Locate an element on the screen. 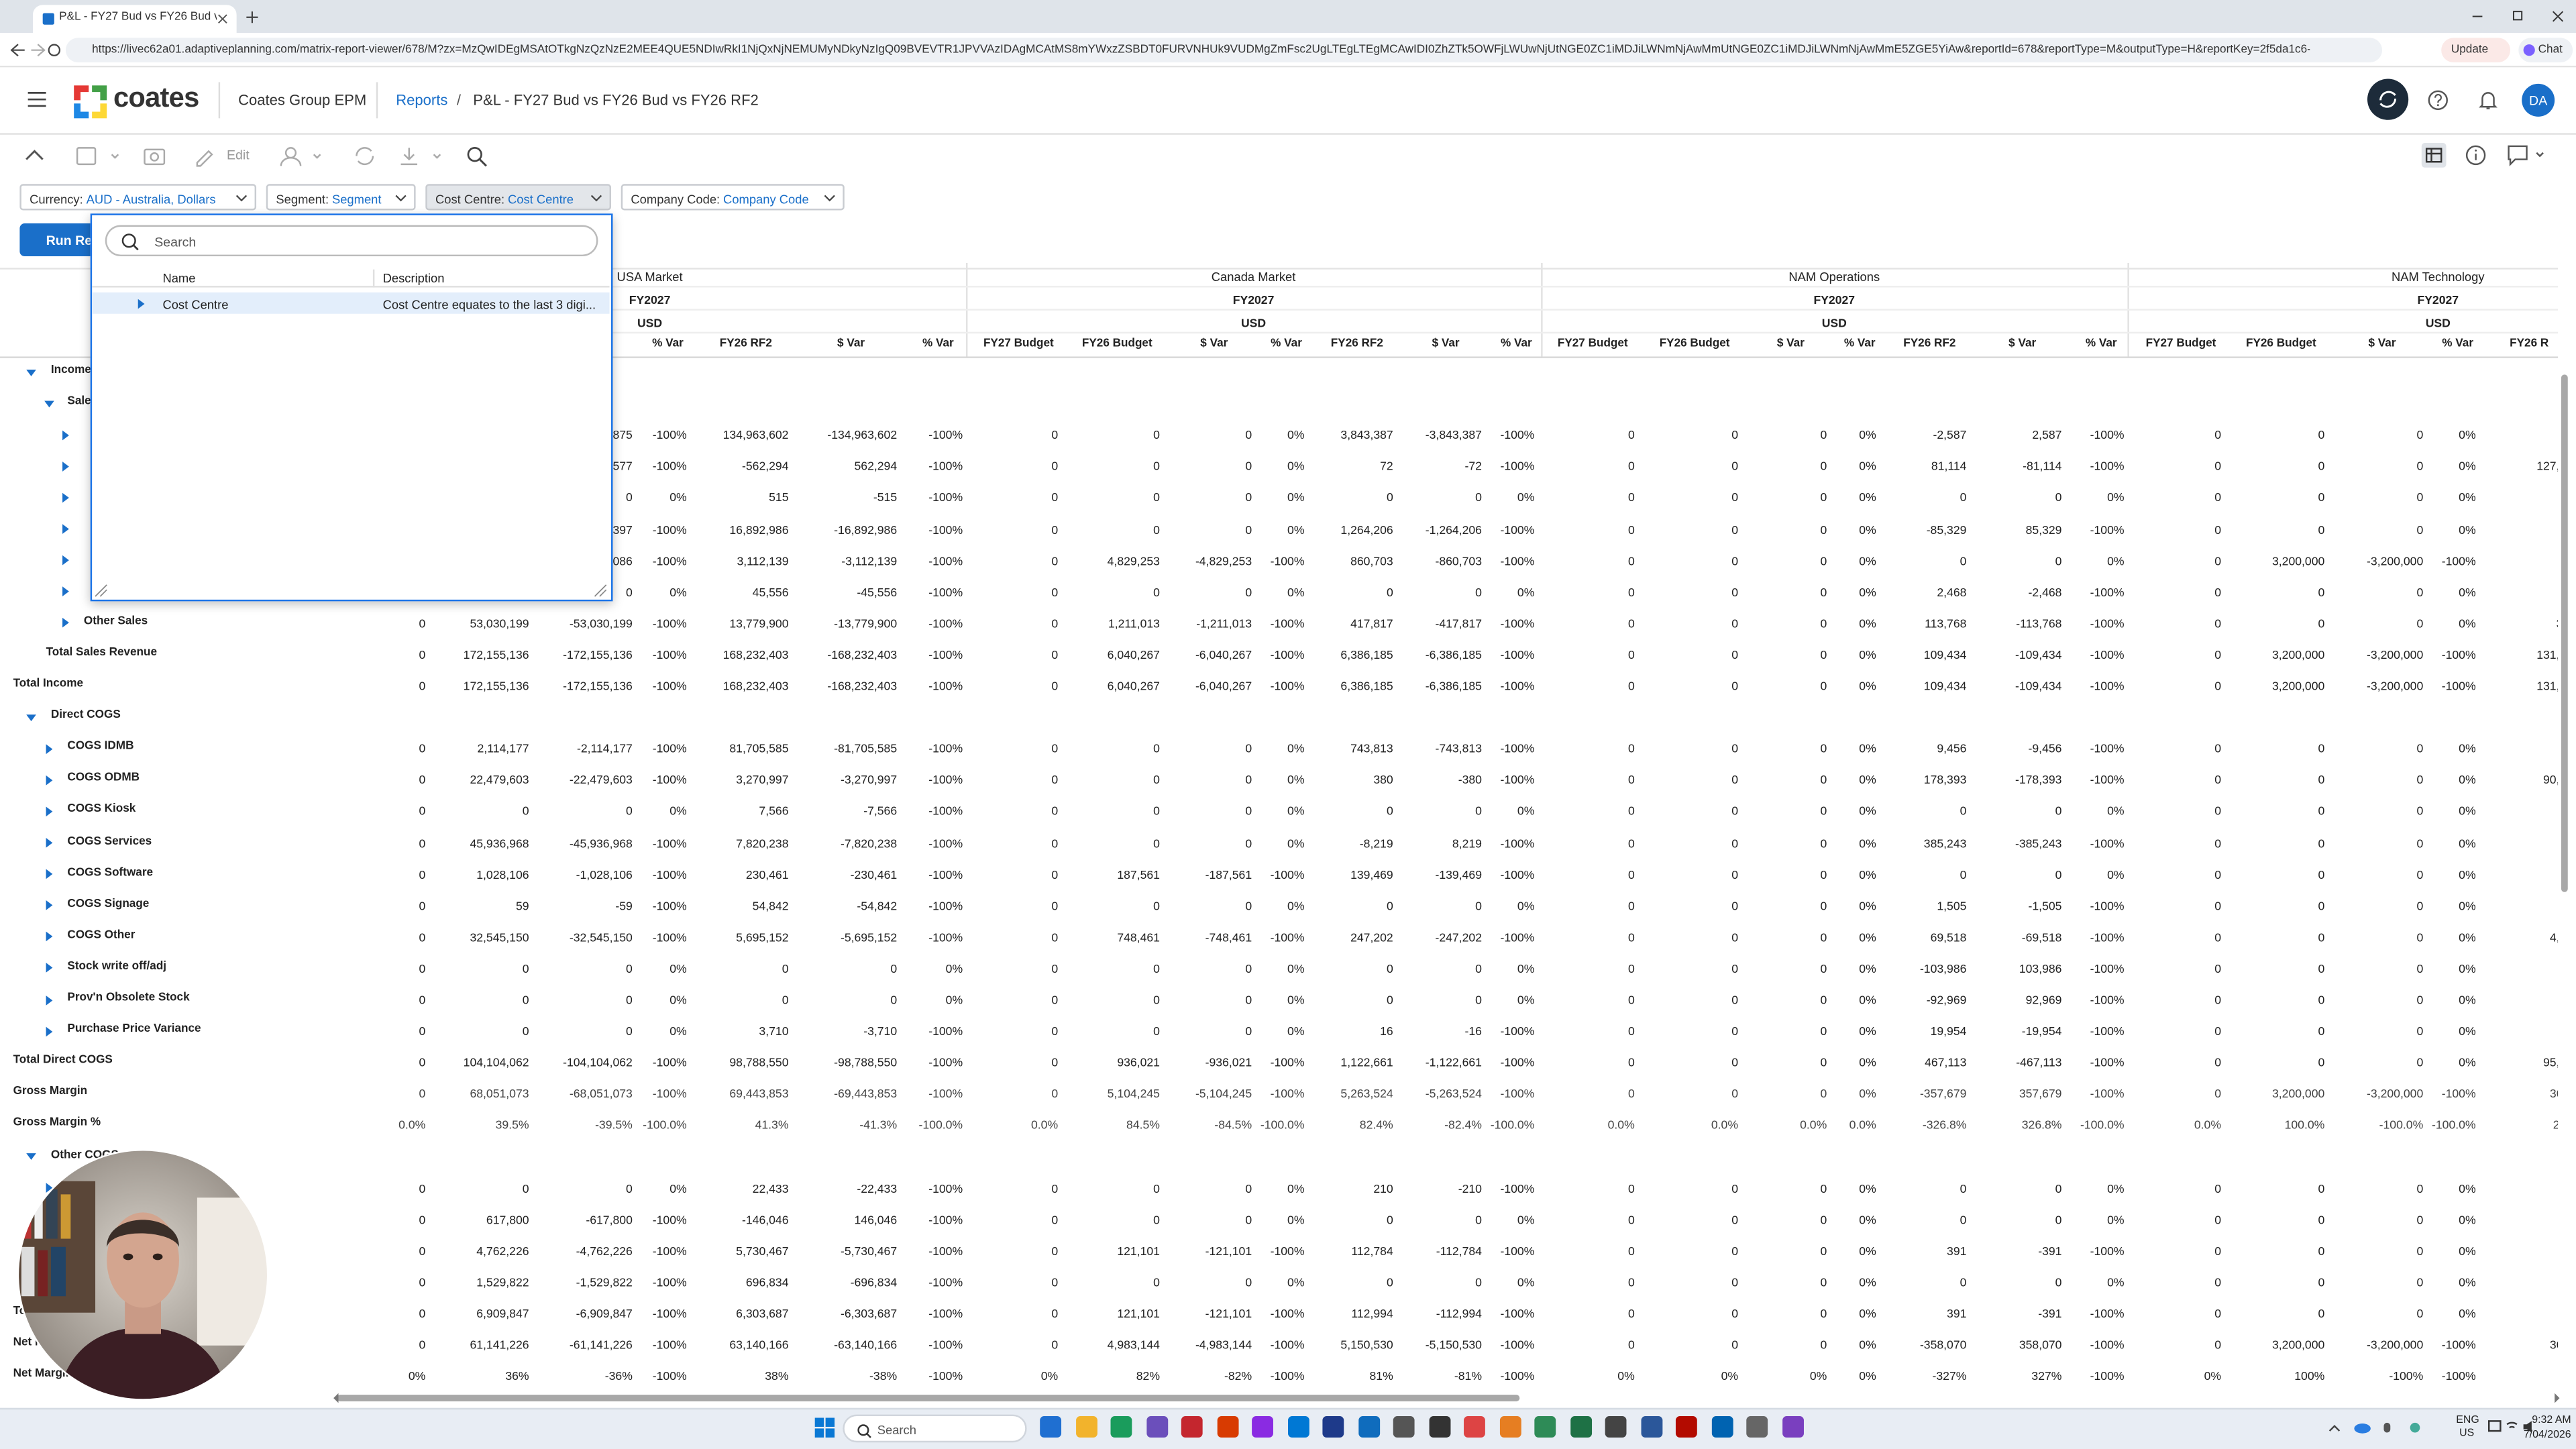 This screenshot has width=2576, height=1449. cell: -6,386,185 is located at coordinates (1453, 686).